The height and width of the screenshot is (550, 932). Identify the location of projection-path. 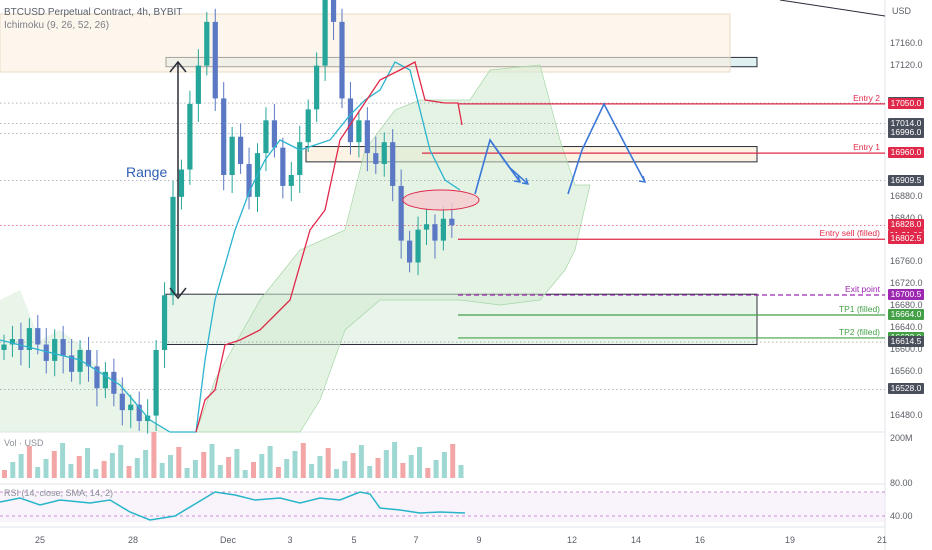
(606, 148).